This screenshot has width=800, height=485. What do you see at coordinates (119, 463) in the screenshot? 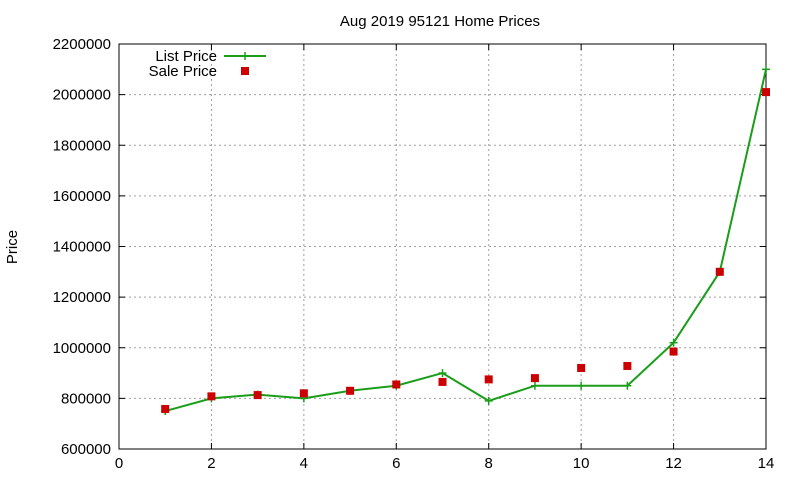
I see `x-tick-label: 0` at bounding box center [119, 463].